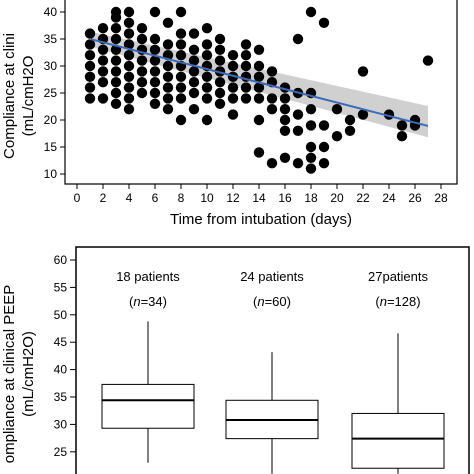 Image resolution: width=474 pixels, height=474 pixels. I want to click on group-n-label: (n=34), so click(148, 301).